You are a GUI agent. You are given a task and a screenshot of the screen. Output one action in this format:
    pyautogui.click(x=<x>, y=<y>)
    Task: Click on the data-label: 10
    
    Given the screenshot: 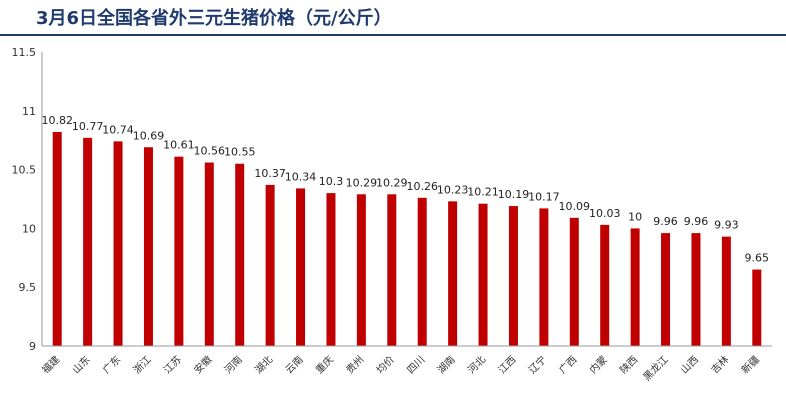 What is the action you would take?
    pyautogui.click(x=635, y=216)
    